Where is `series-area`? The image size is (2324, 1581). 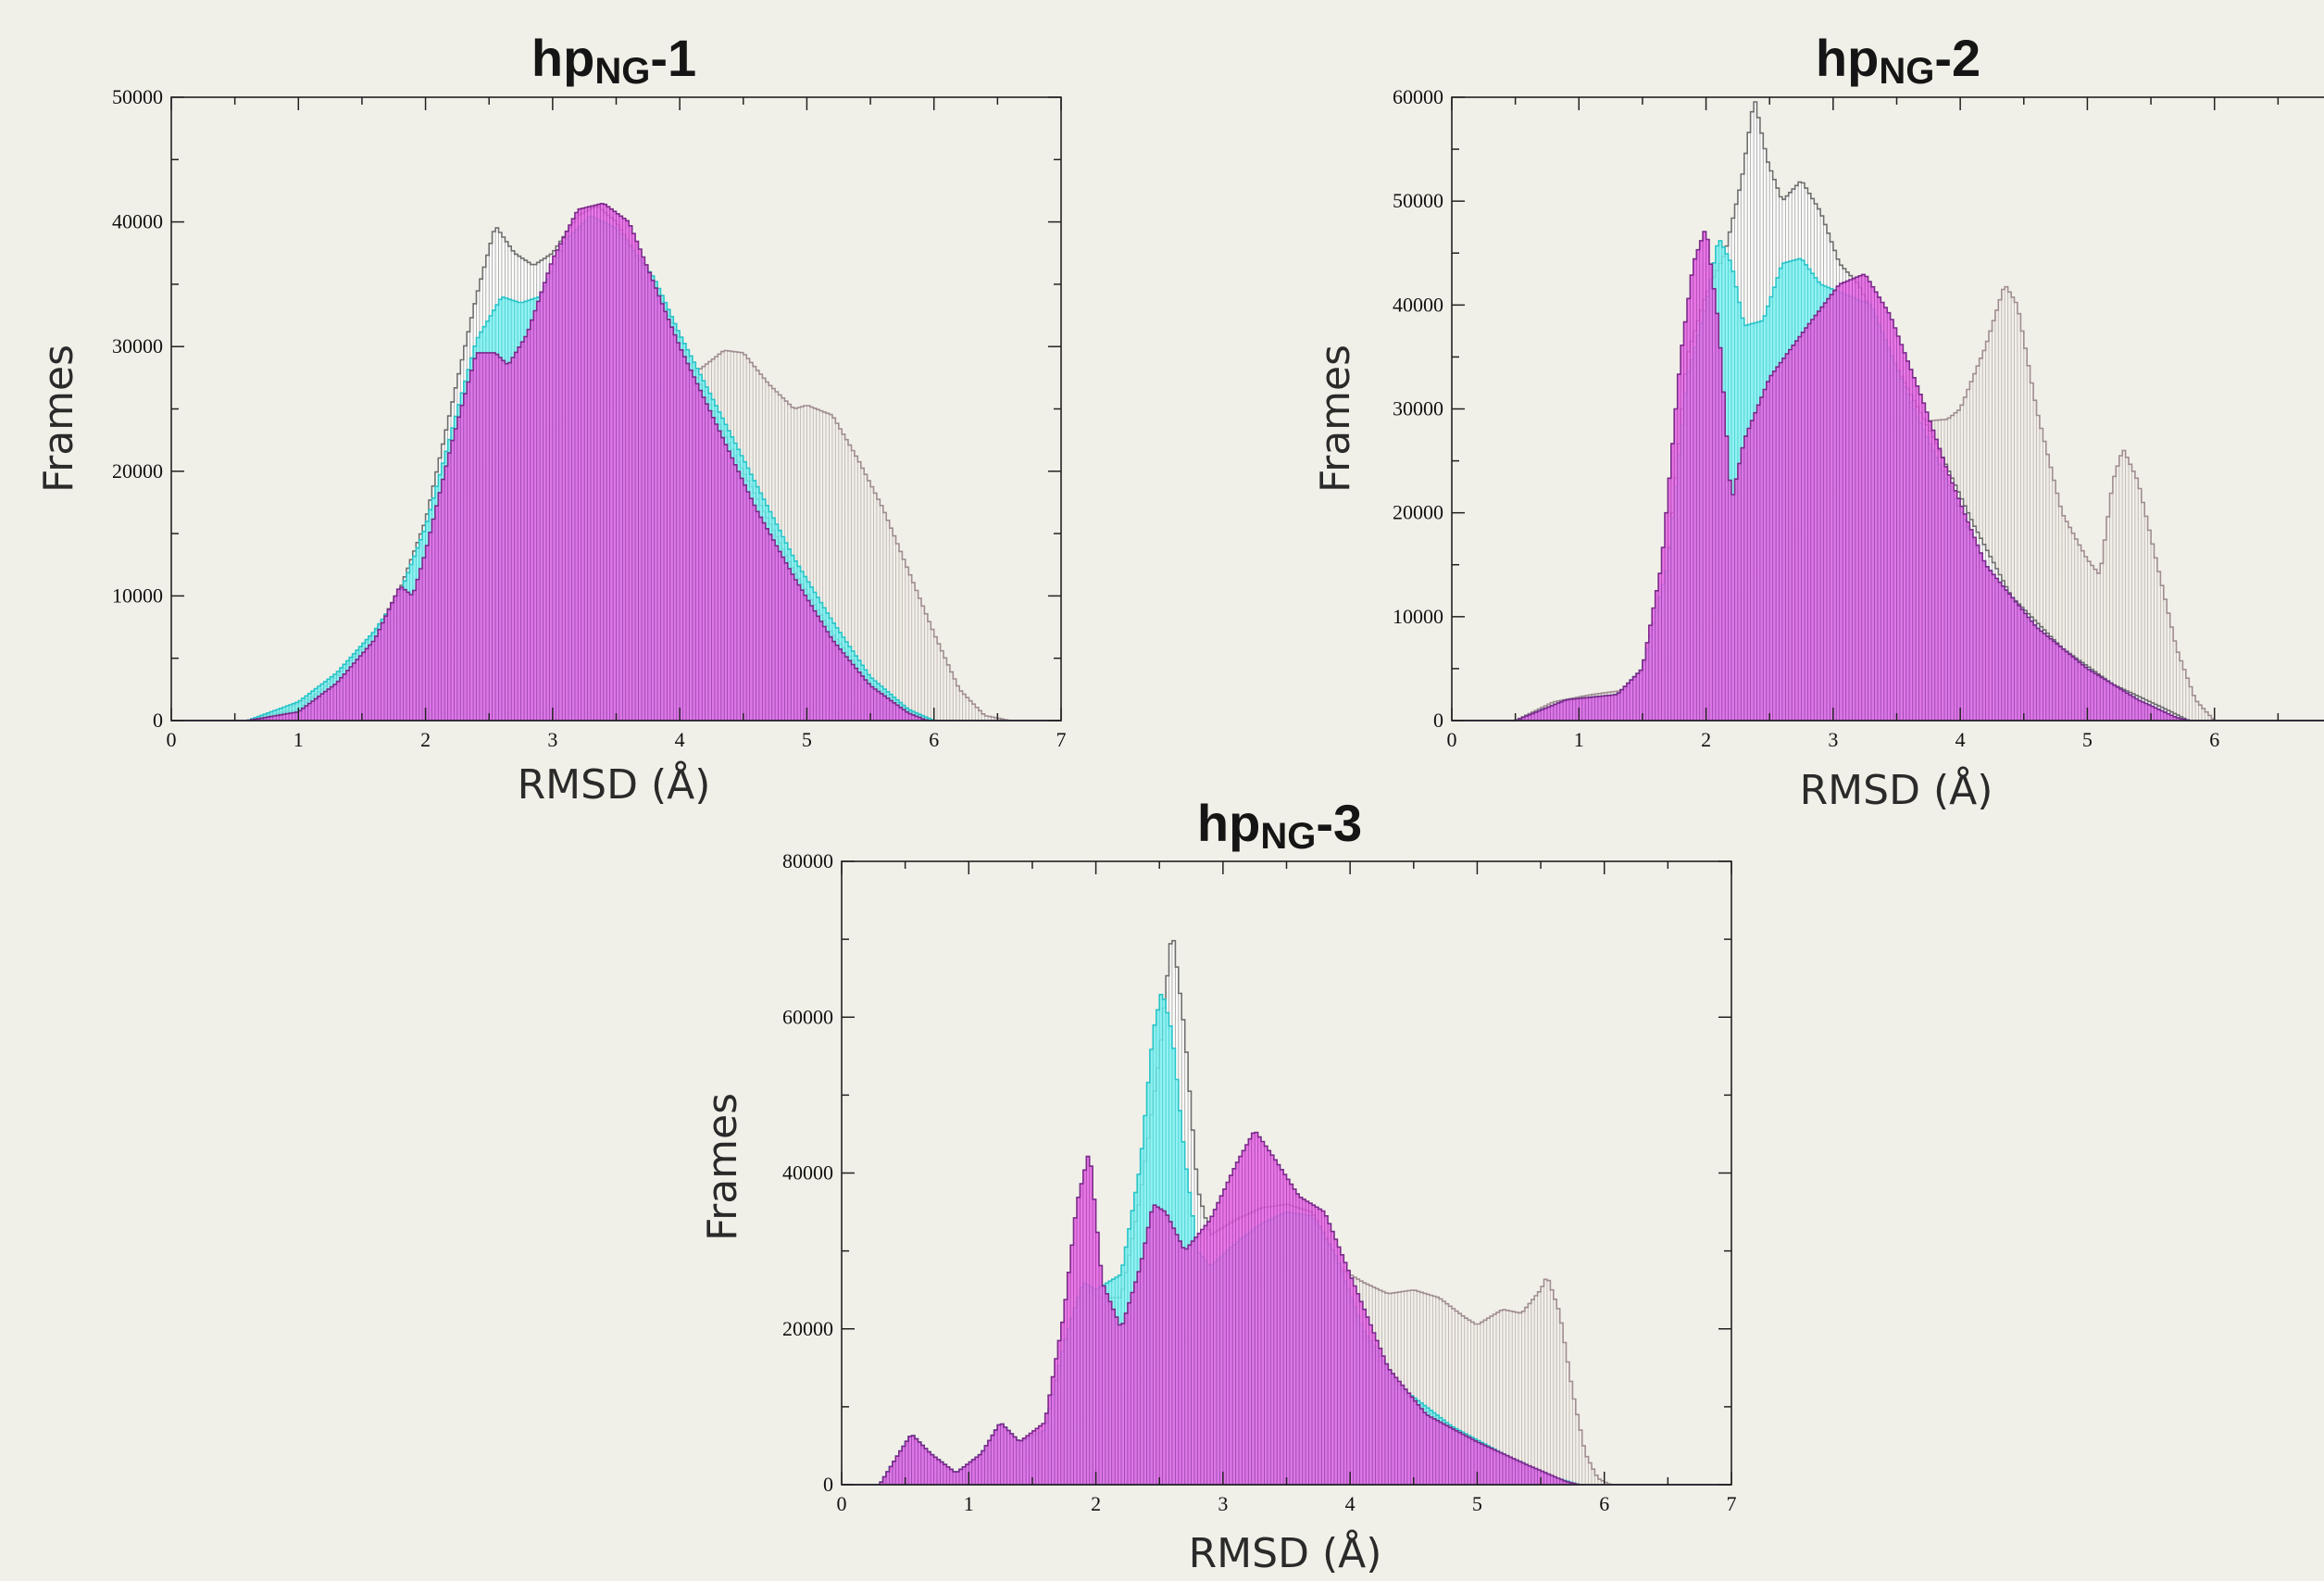 series-area is located at coordinates (1888, 476).